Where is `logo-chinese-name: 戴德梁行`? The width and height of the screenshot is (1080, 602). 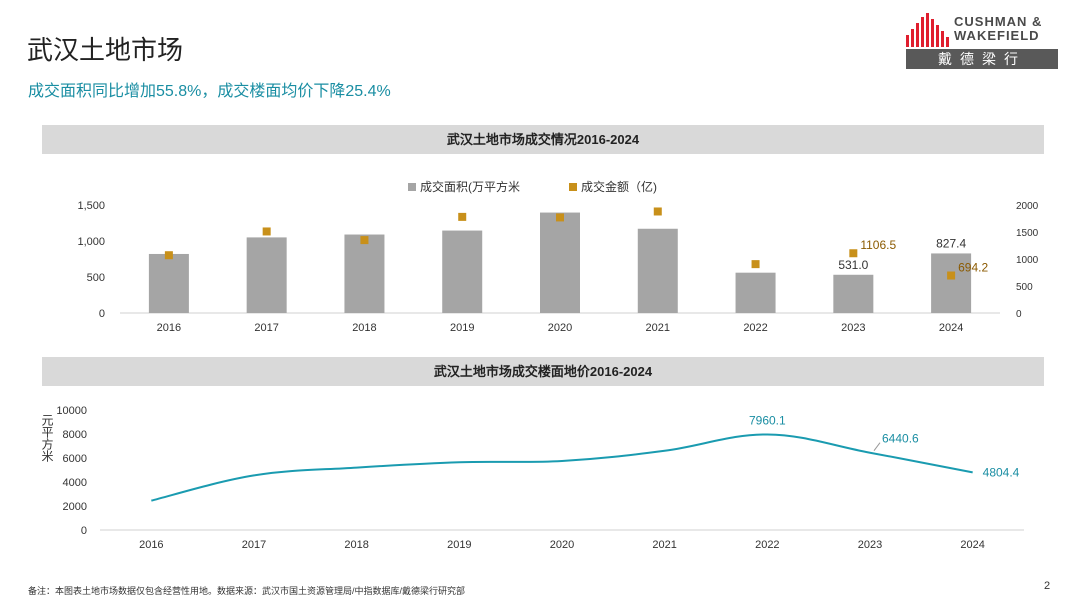
logo-chinese-name: 戴德梁行 is located at coordinates (982, 59).